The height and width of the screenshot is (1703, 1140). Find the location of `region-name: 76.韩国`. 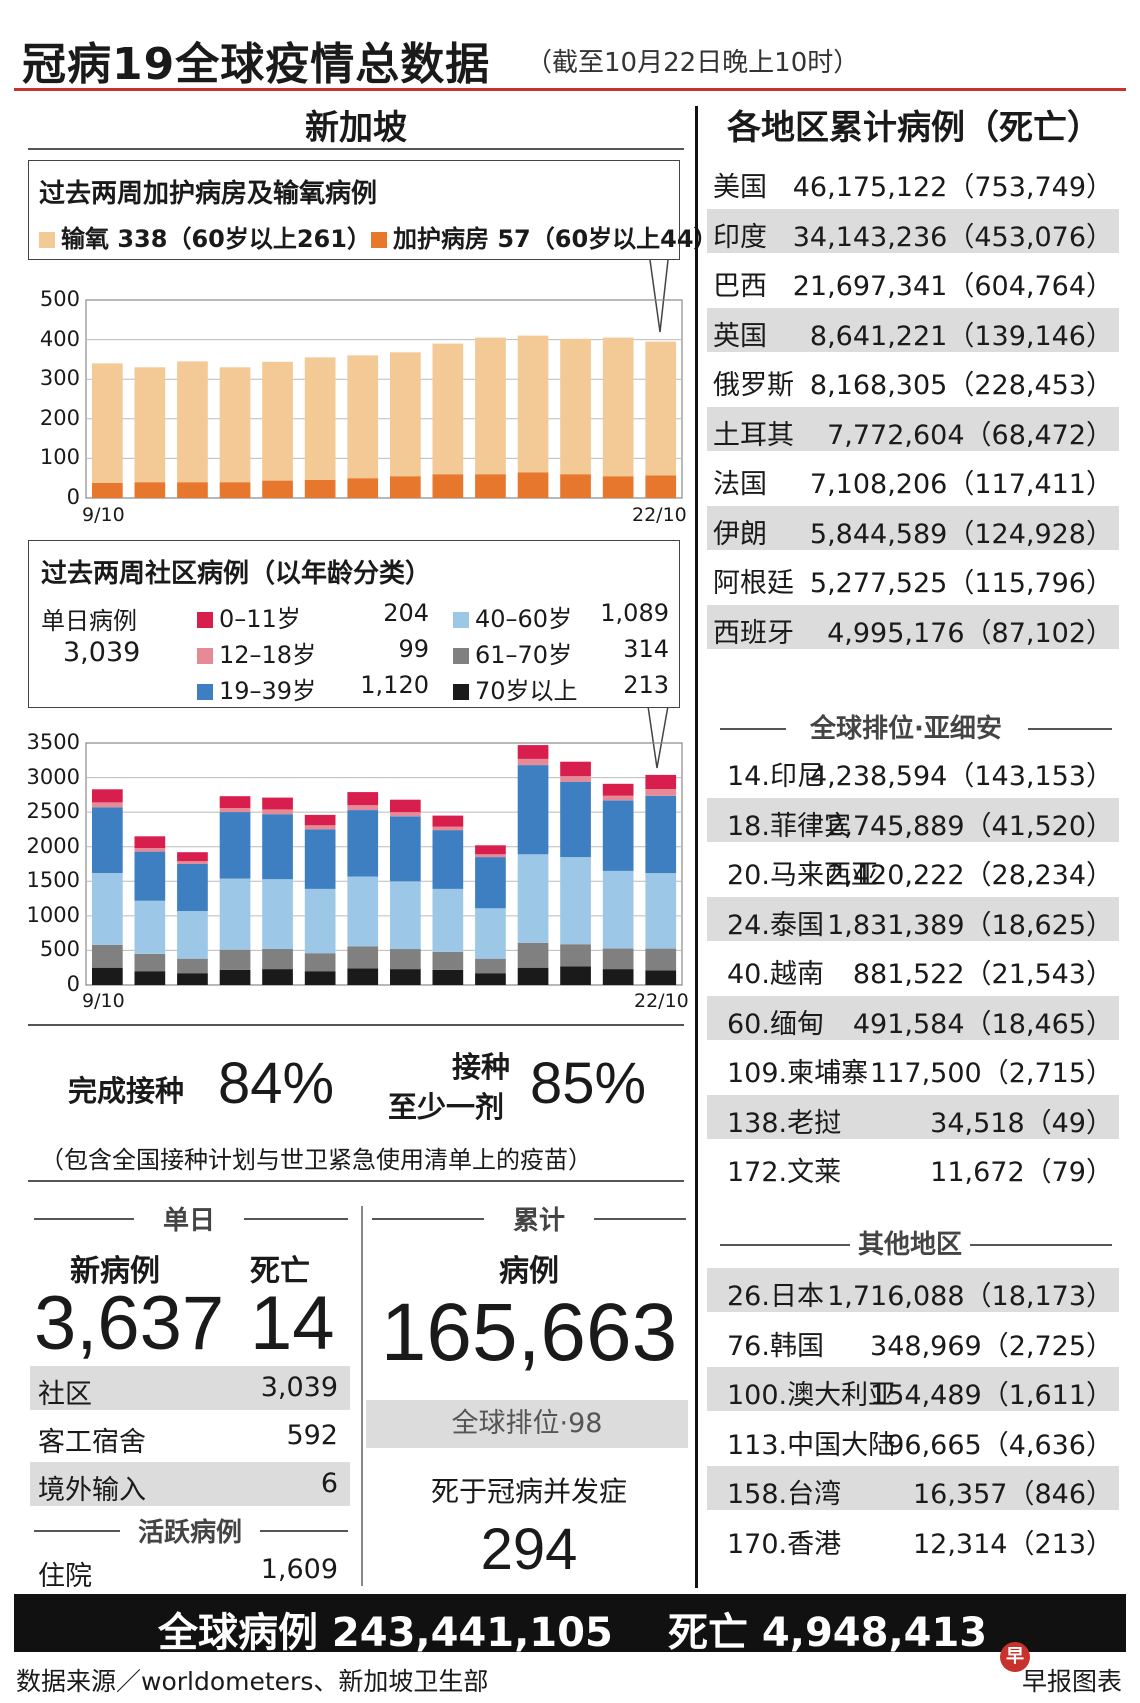

region-name: 76.韩国 is located at coordinates (775, 1346).